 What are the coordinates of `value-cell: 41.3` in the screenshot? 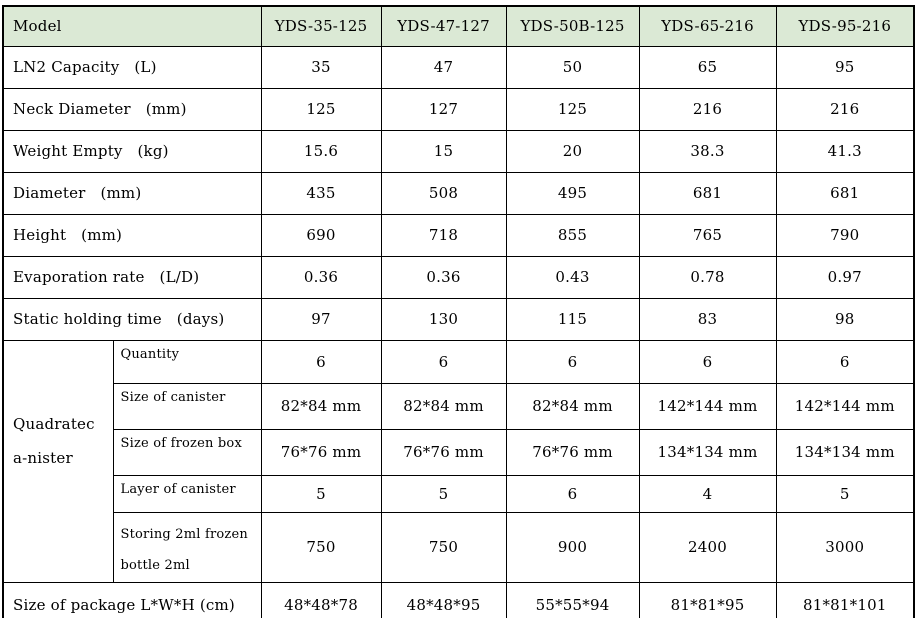 It's located at (845, 151).